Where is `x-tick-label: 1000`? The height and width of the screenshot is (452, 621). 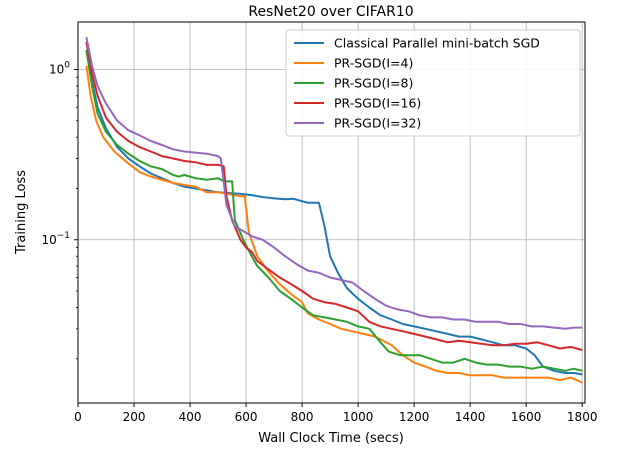
x-tick-label: 1000 is located at coordinates (358, 417).